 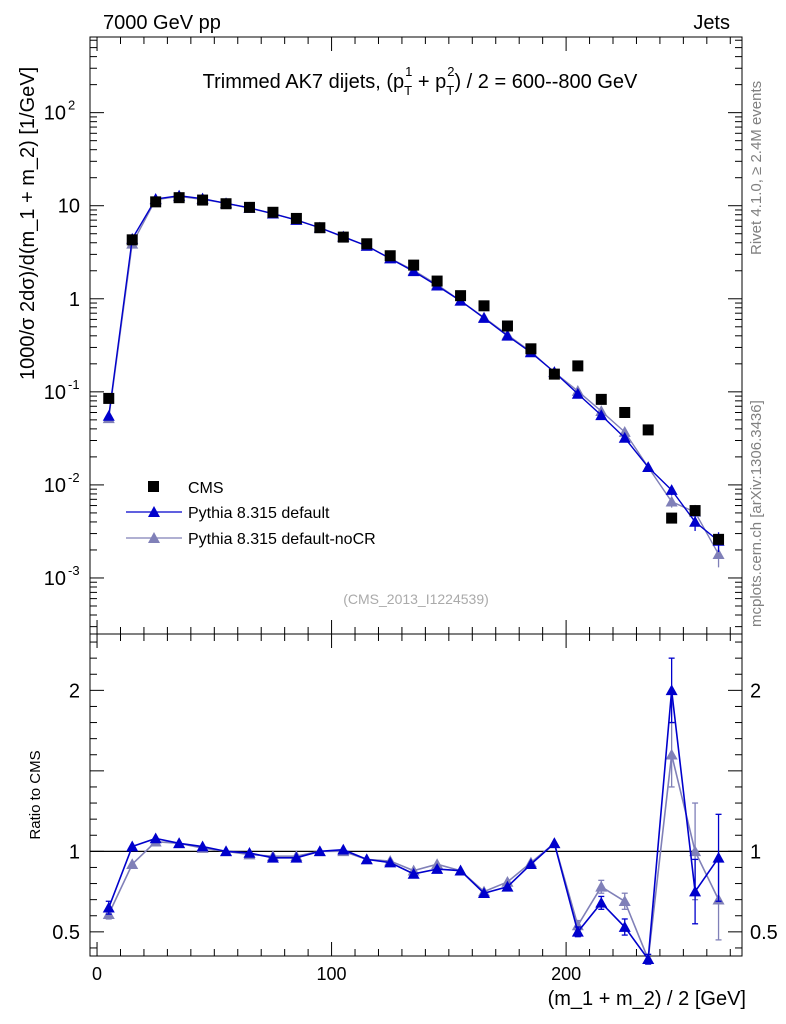 What do you see at coordinates (566, 974) in the screenshot?
I see `x-tick-label: 200` at bounding box center [566, 974].